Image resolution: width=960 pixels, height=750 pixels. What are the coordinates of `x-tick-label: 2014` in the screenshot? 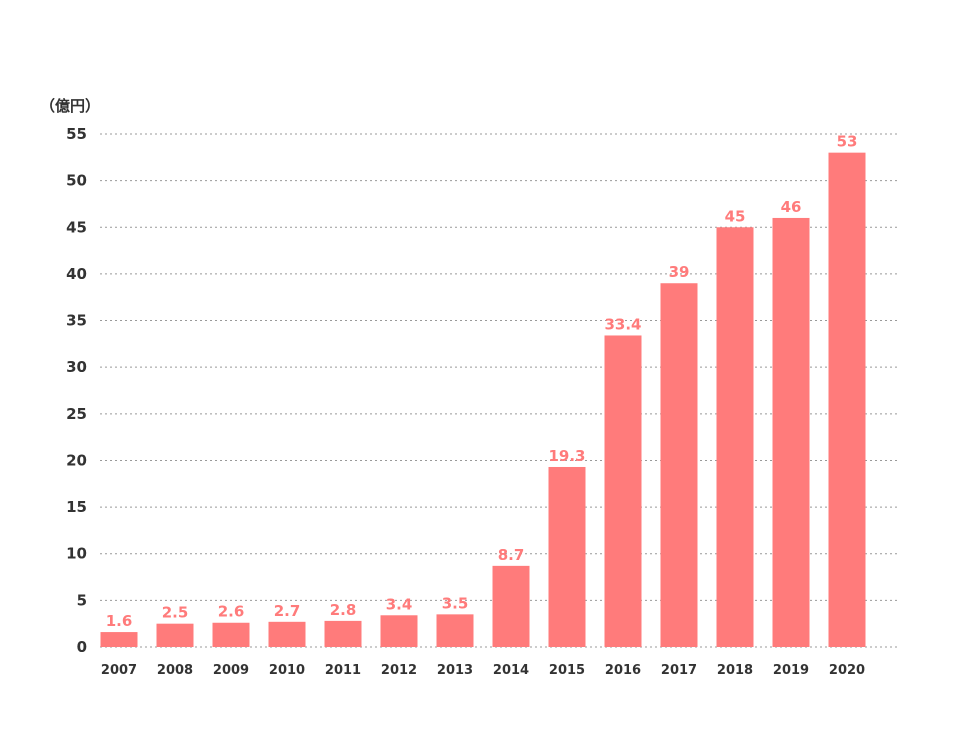 It's located at (511, 670).